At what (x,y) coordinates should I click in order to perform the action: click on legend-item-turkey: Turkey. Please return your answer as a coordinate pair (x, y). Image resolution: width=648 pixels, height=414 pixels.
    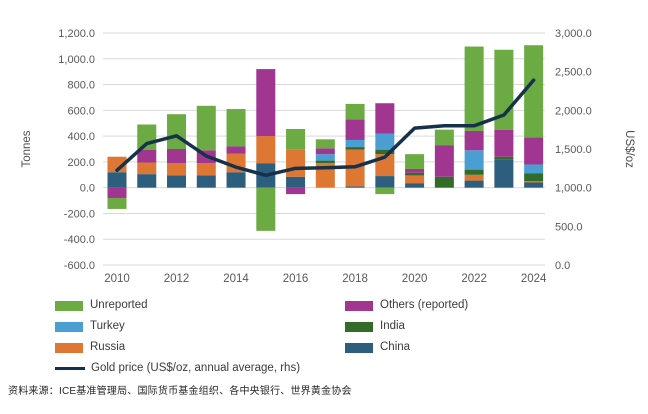
    Looking at the image, I should click on (200, 326).